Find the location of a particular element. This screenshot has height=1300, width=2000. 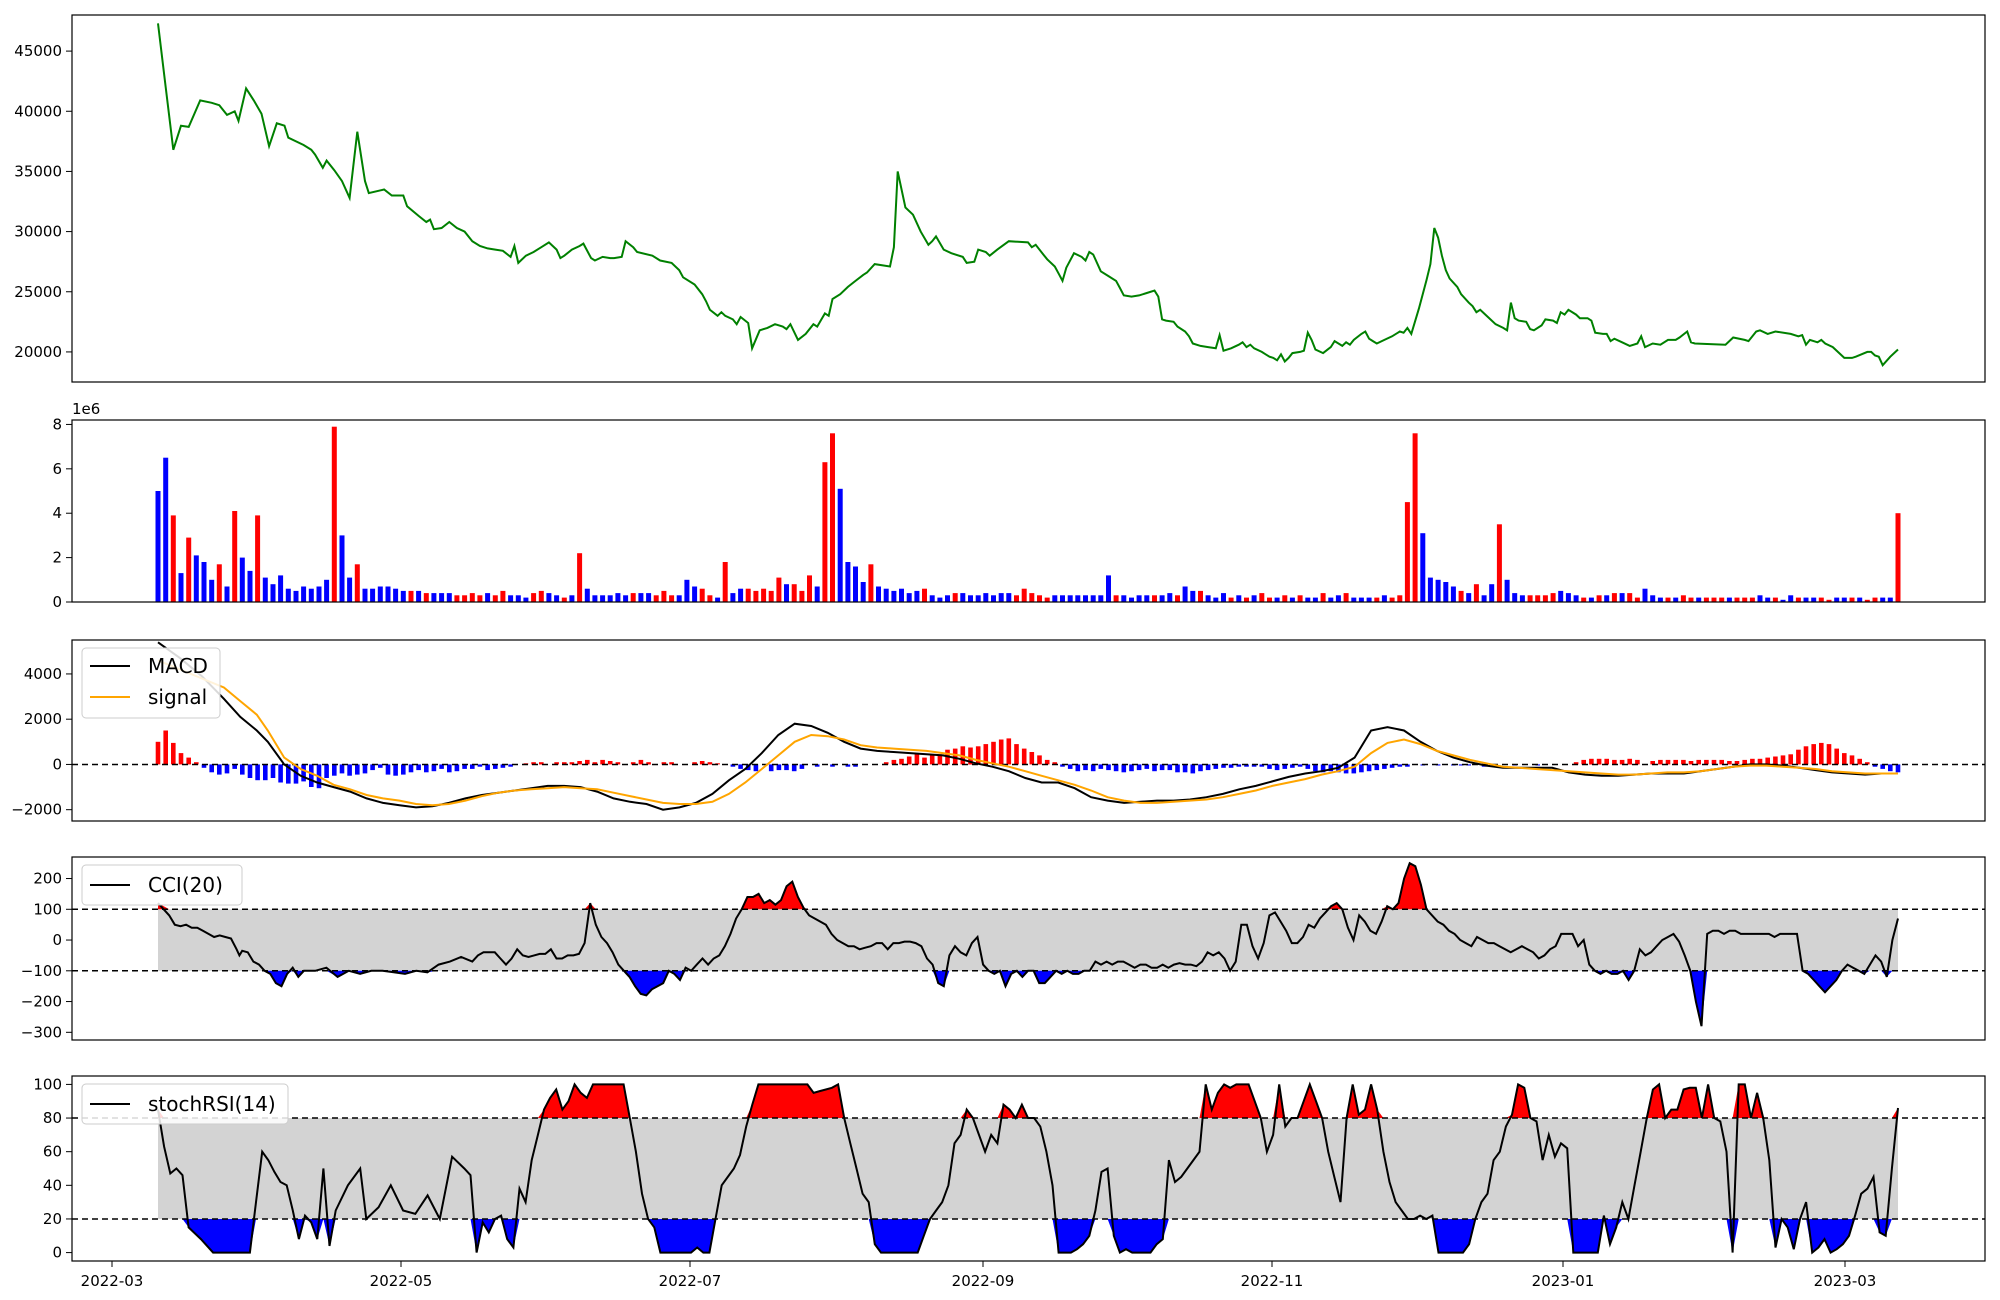

legend-box is located at coordinates (185, 1104).